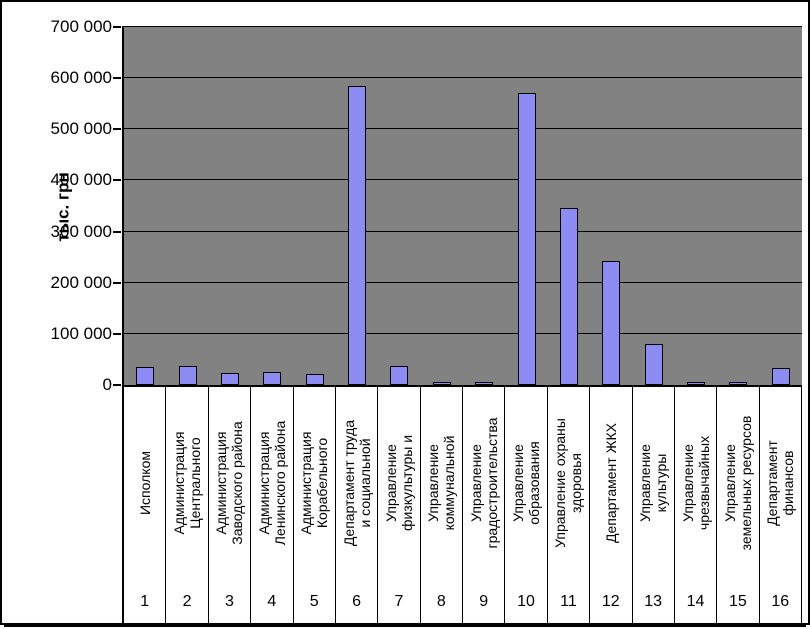 The height and width of the screenshot is (629, 810). I want to click on category-label-cell: Управление коммунальной, so click(442, 483).